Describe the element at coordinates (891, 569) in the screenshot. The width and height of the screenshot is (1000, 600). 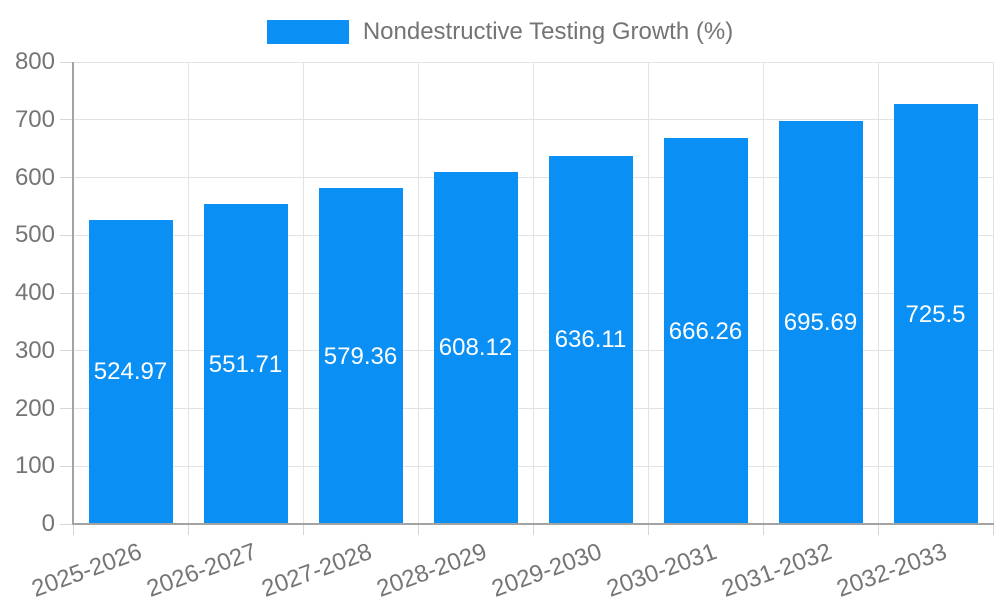
I see `x-tick-label: 2032-2033` at that location.